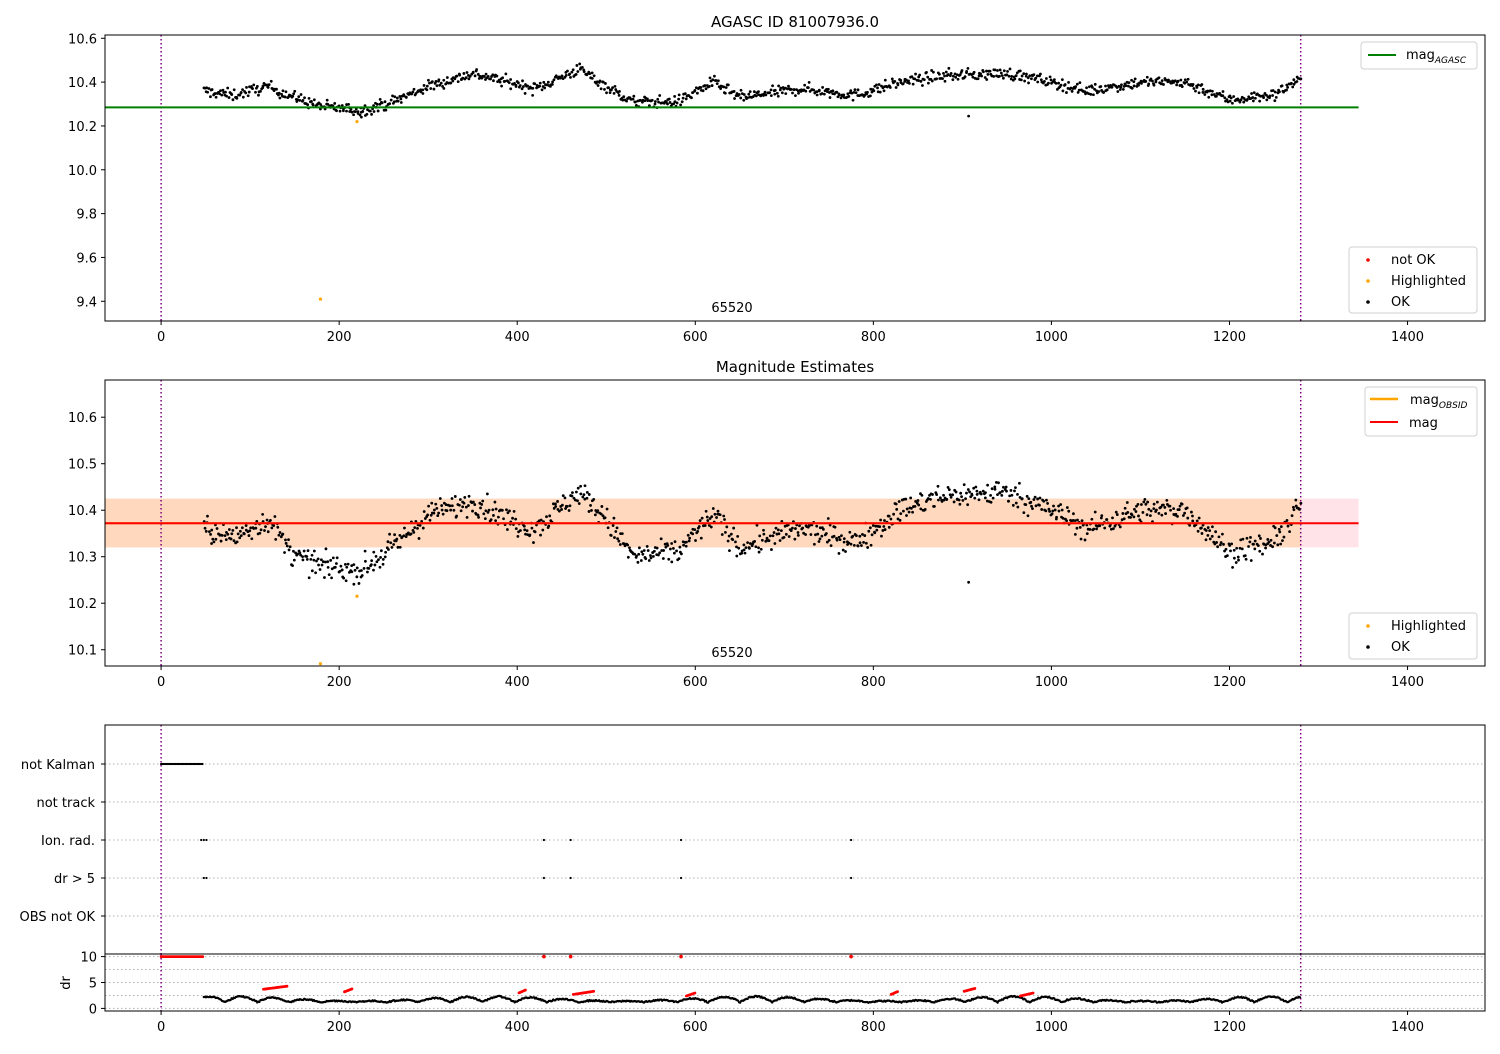 Image resolution: width=1500 pixels, height=1054 pixels. What do you see at coordinates (86, 302) in the screenshot?
I see `p1-ytick-label-9.4: 9.4` at bounding box center [86, 302].